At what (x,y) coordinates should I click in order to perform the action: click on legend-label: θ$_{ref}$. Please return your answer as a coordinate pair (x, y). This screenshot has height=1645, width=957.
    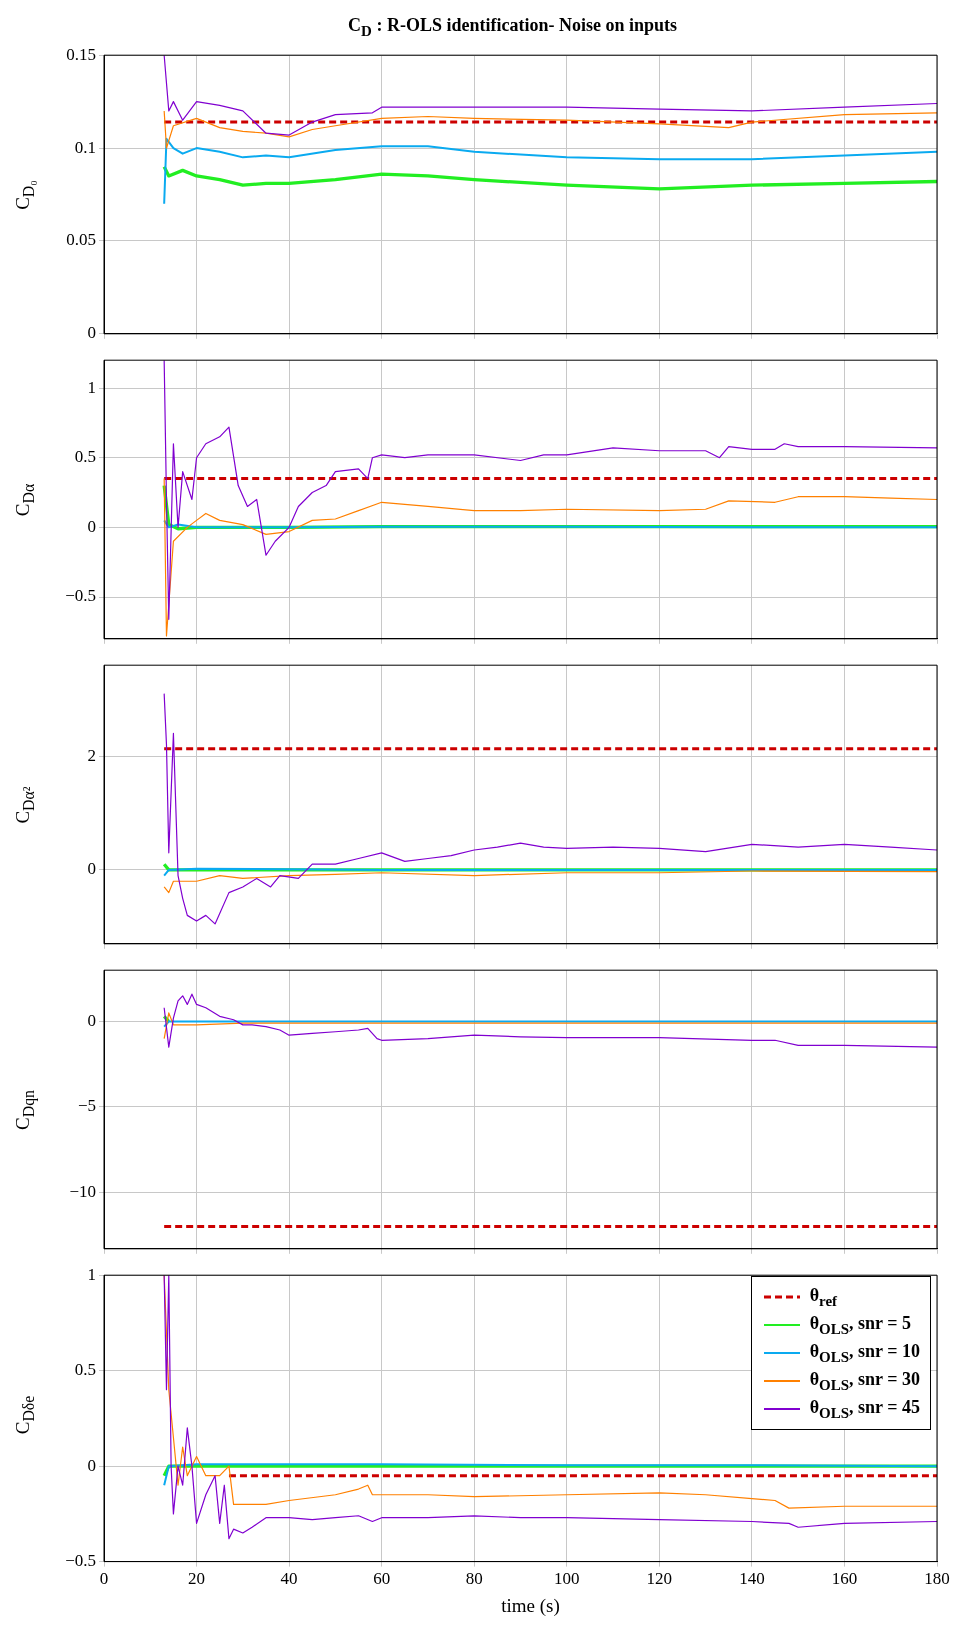
    Looking at the image, I should click on (823, 1297).